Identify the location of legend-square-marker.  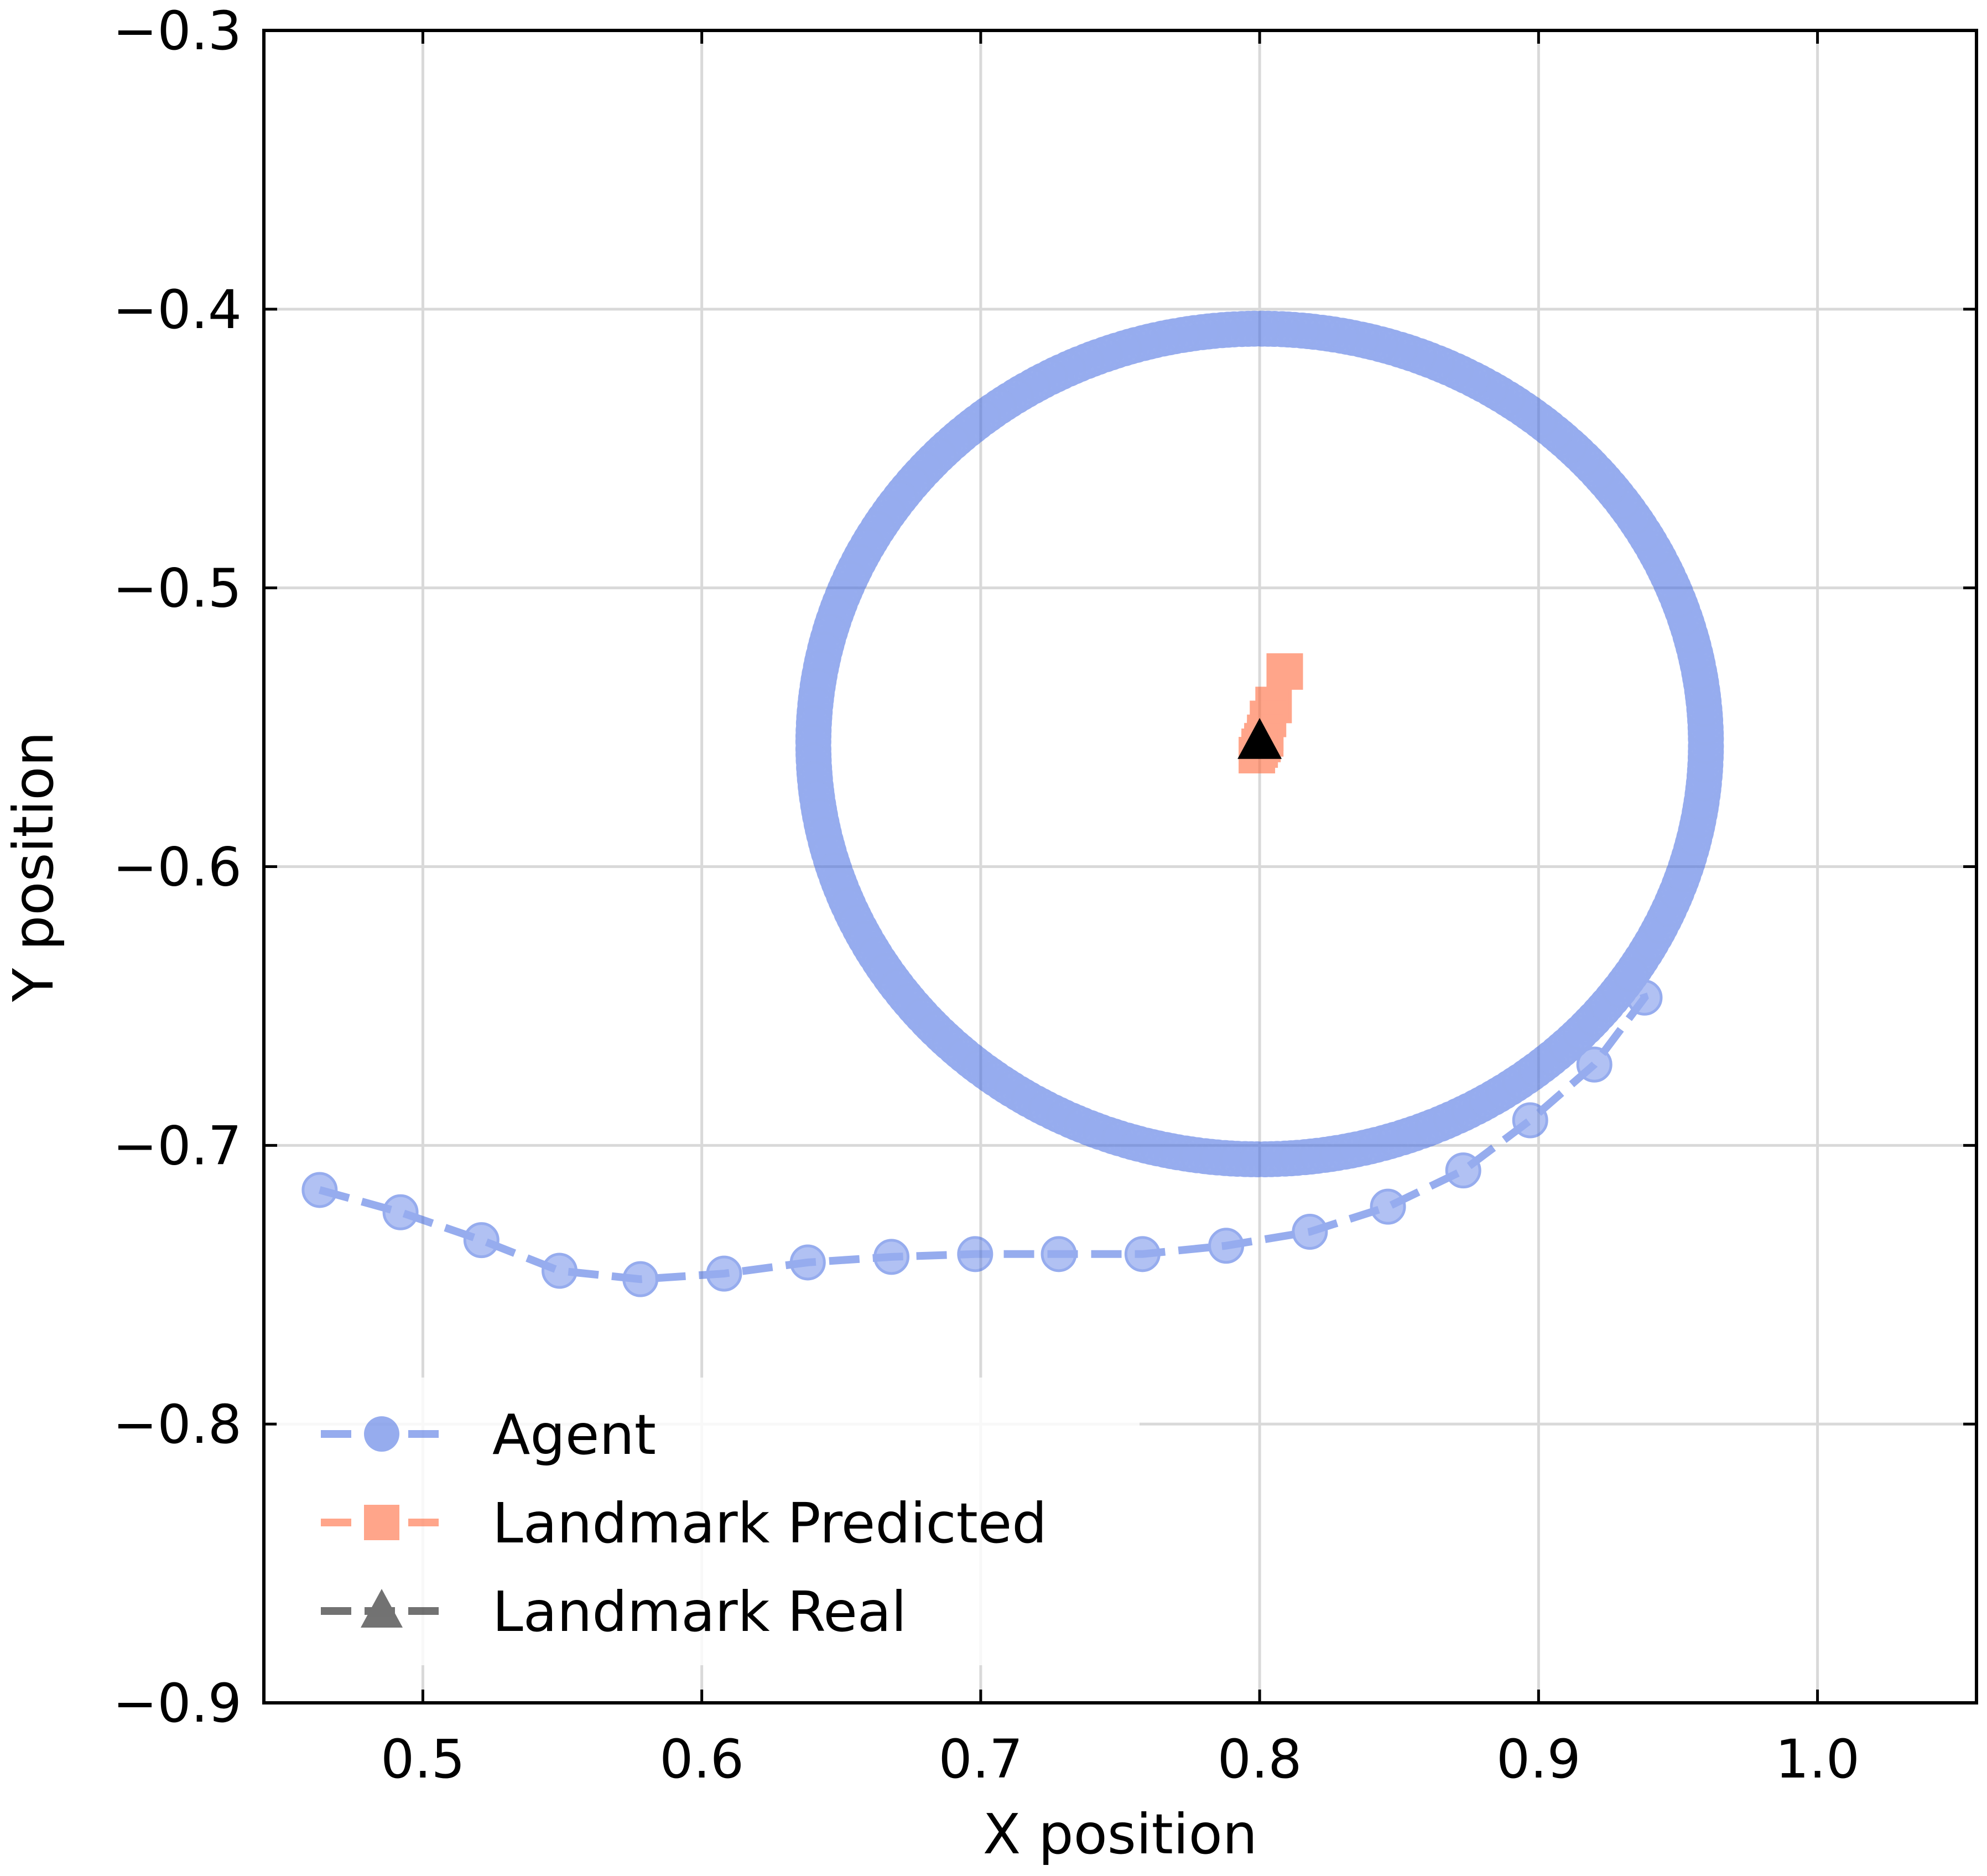
(382, 1522).